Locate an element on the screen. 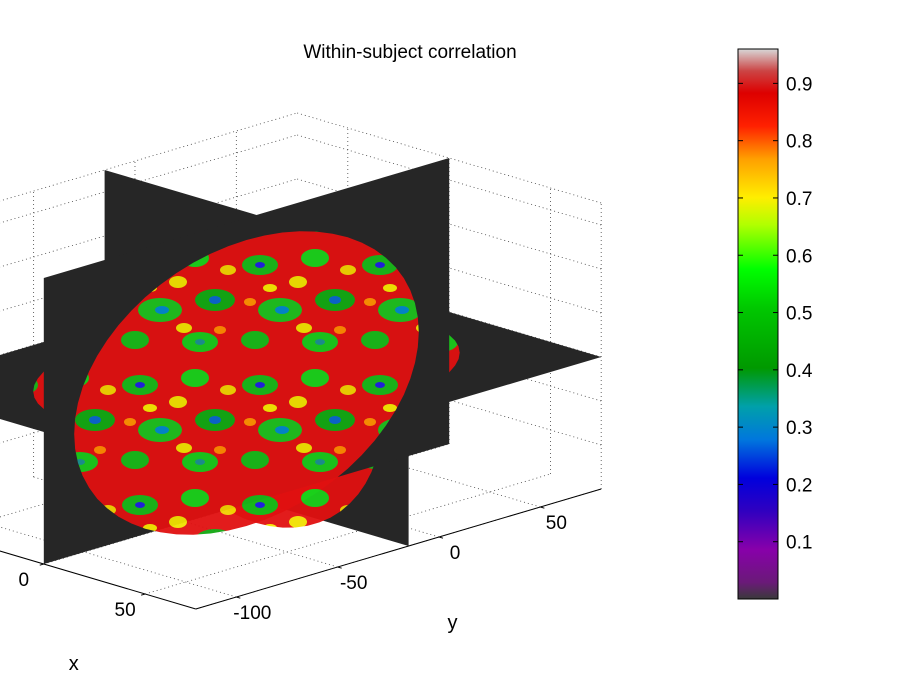  colorbar: 0.1 0.2 0.3 0.4 0.5 0.6 0.7 0.8 0.9 is located at coordinates (775, 324).